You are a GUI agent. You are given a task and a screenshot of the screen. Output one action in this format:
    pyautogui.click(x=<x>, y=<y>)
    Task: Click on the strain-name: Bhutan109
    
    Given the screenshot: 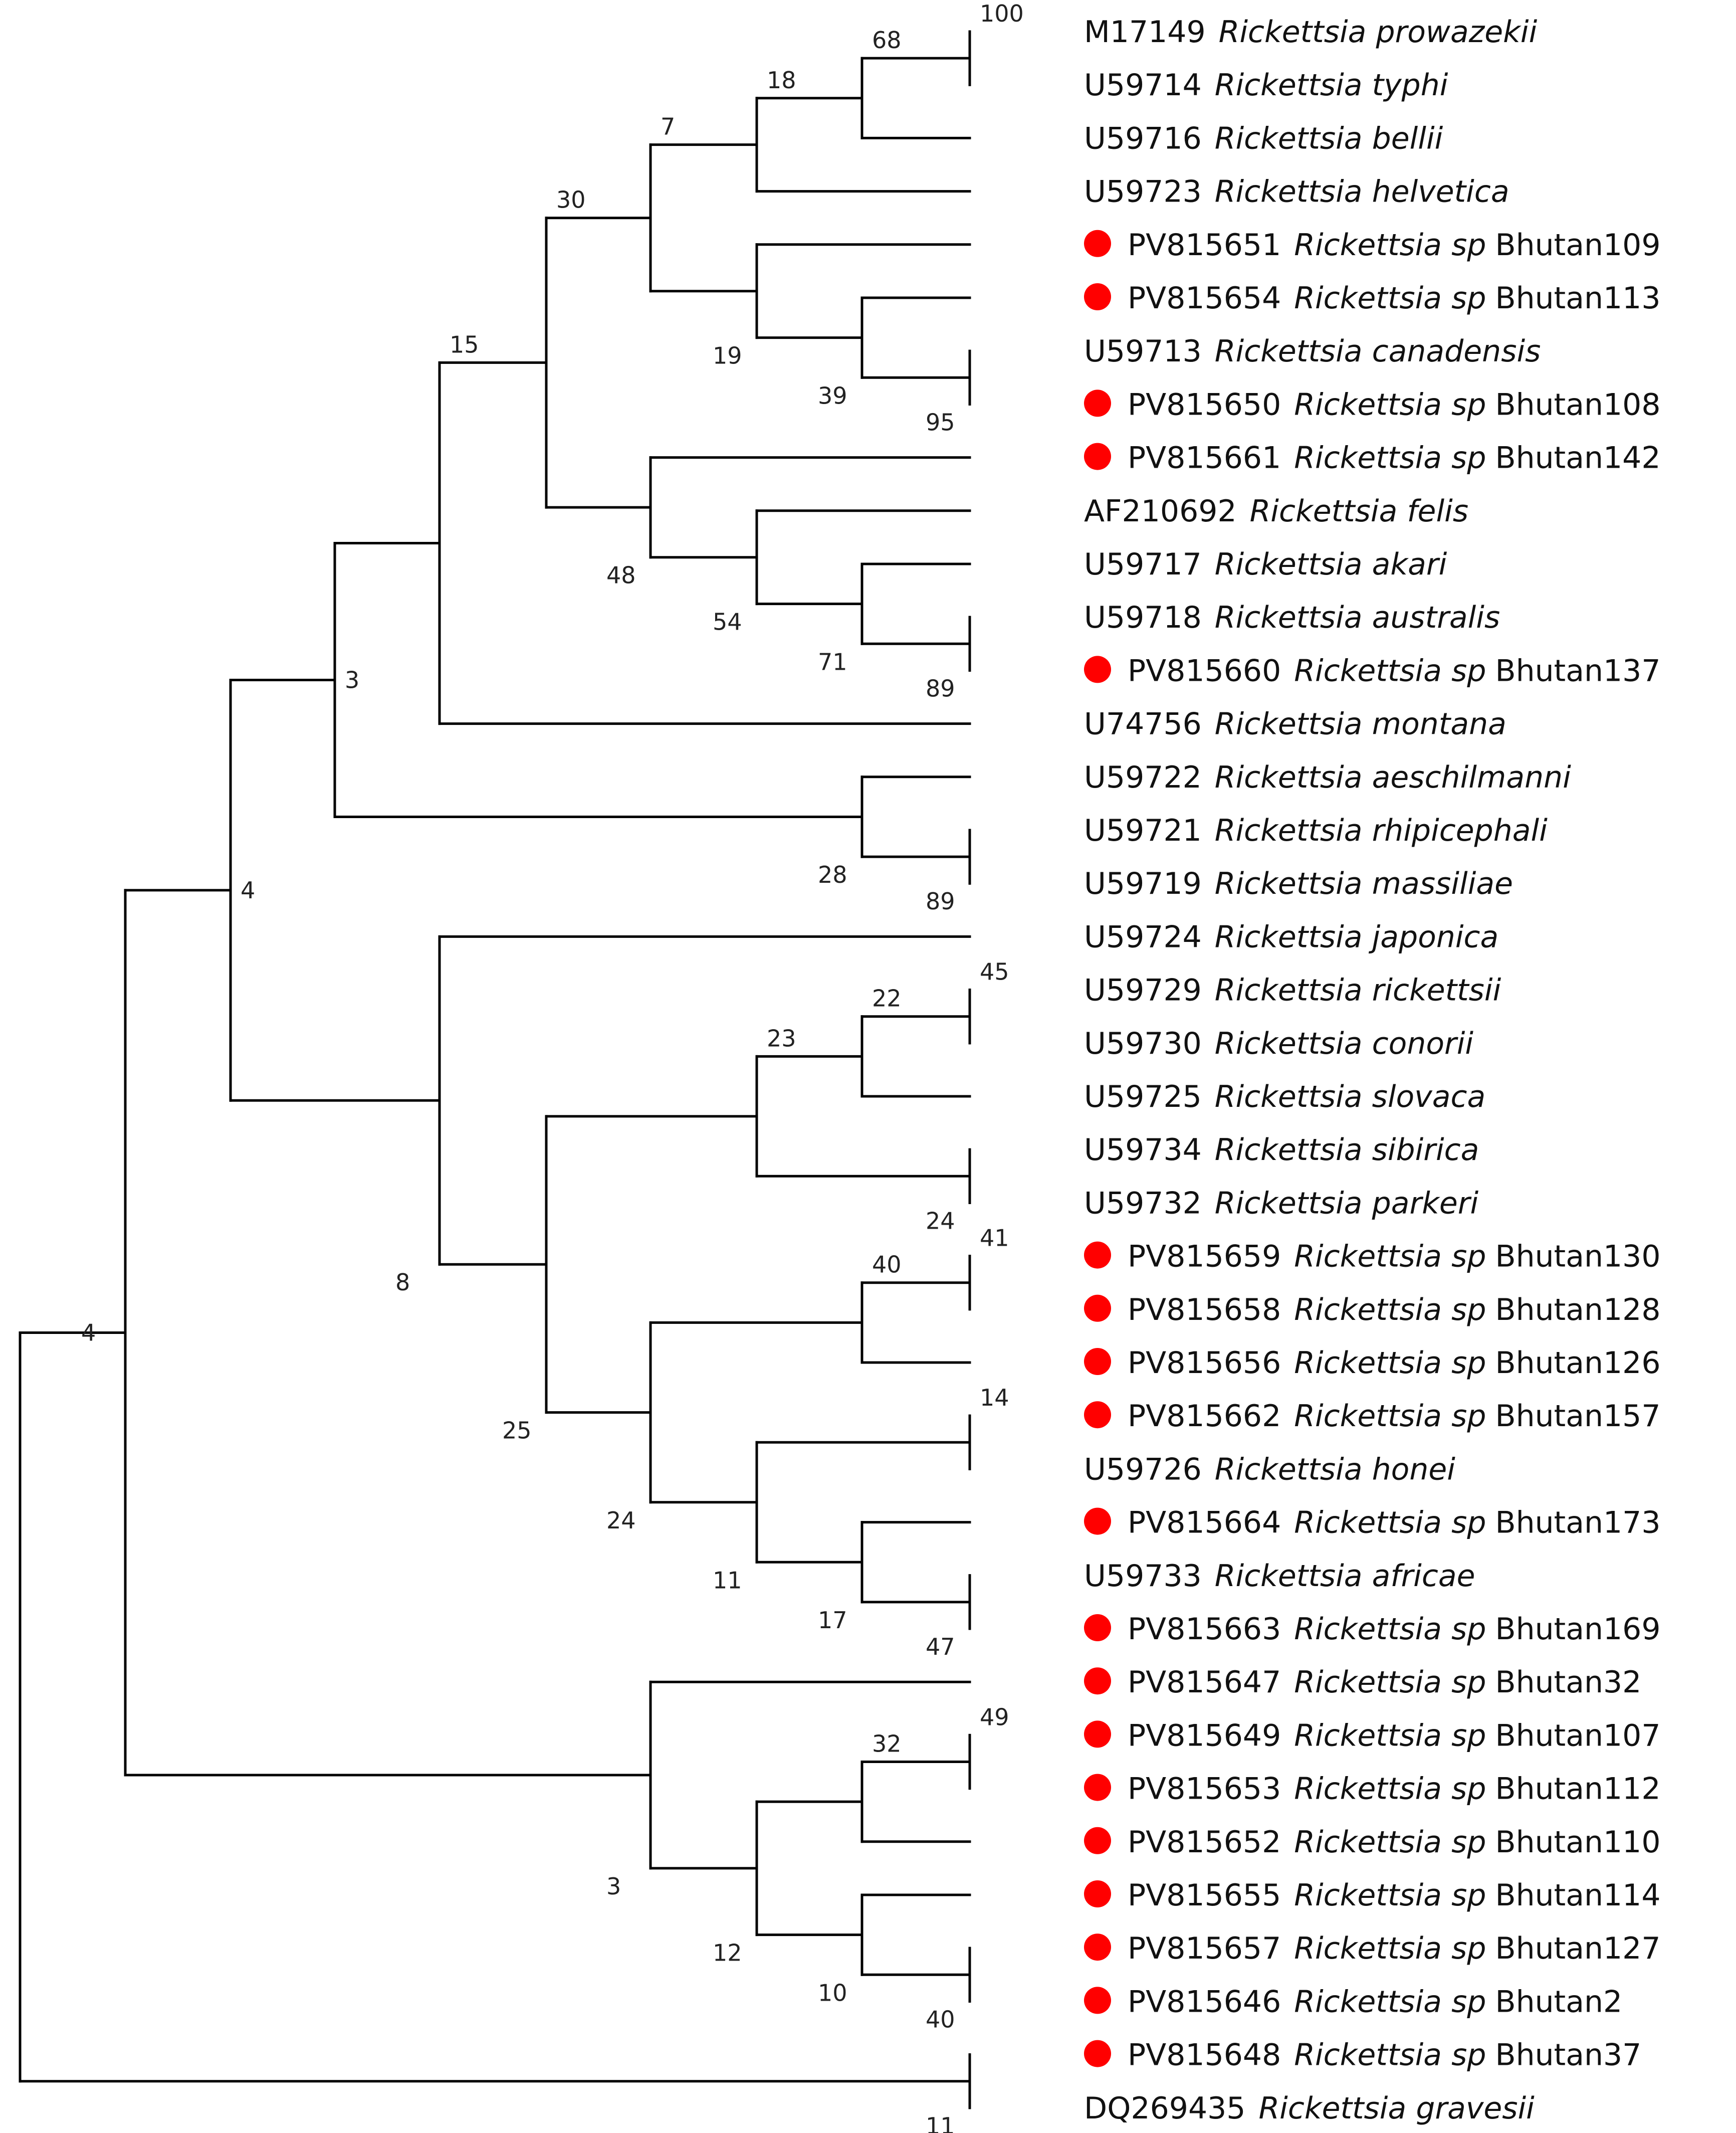 What is the action you would take?
    pyautogui.click(x=1578, y=246)
    